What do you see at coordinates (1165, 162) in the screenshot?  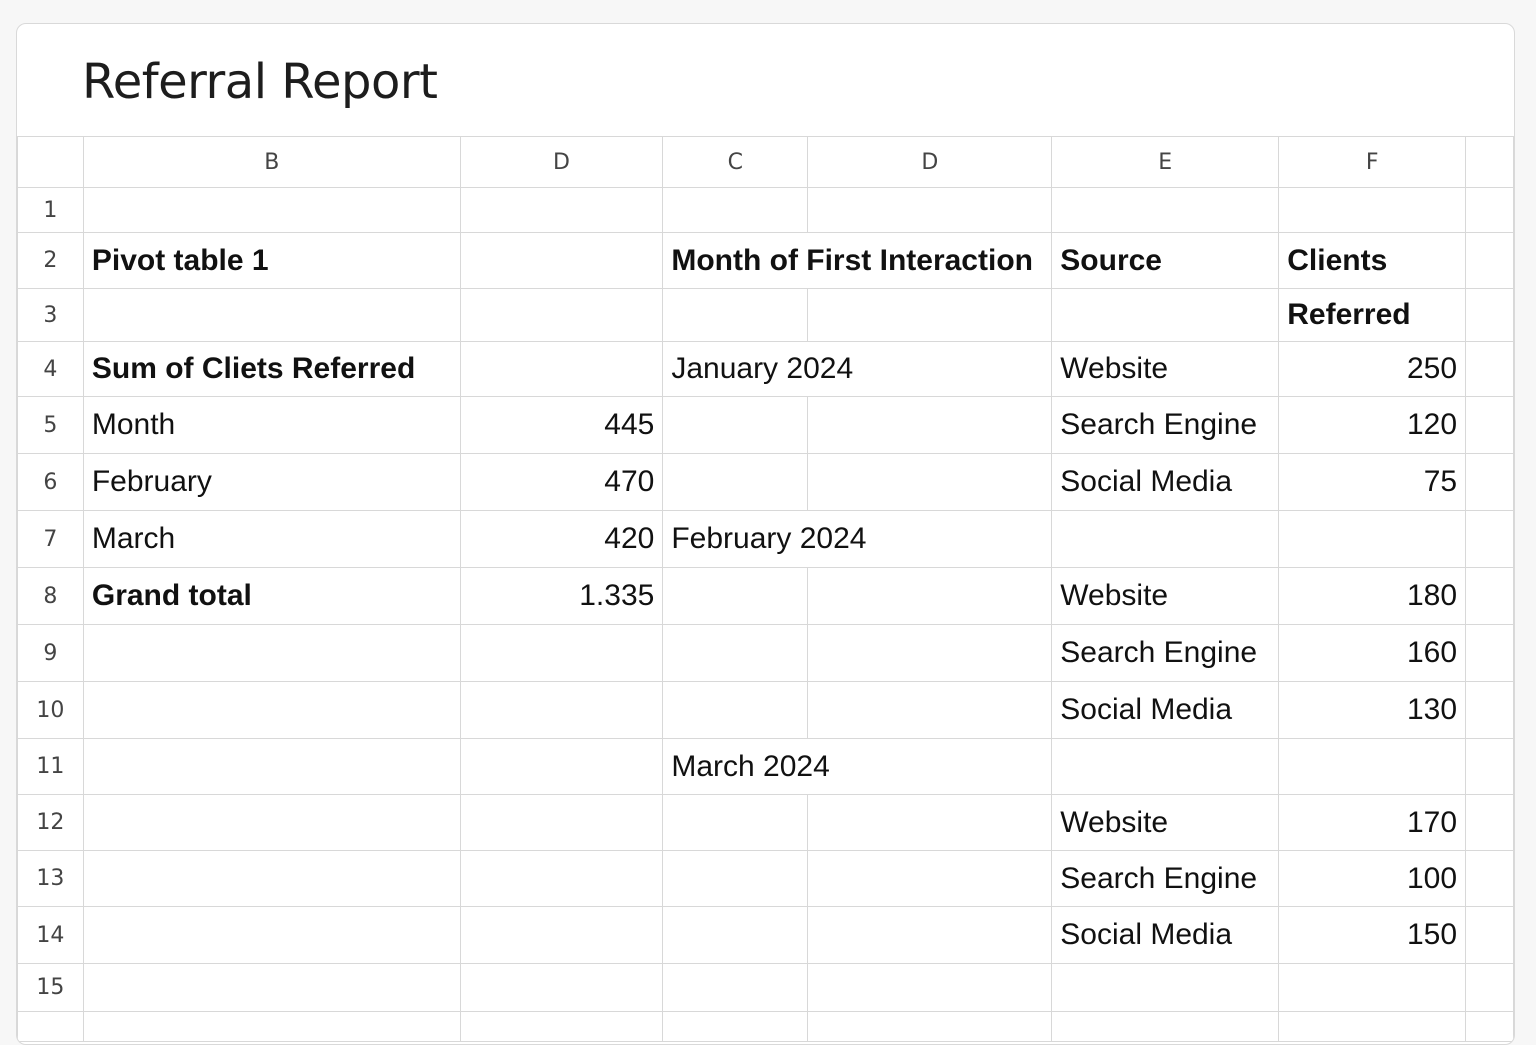 I see `column-header-e: E` at bounding box center [1165, 162].